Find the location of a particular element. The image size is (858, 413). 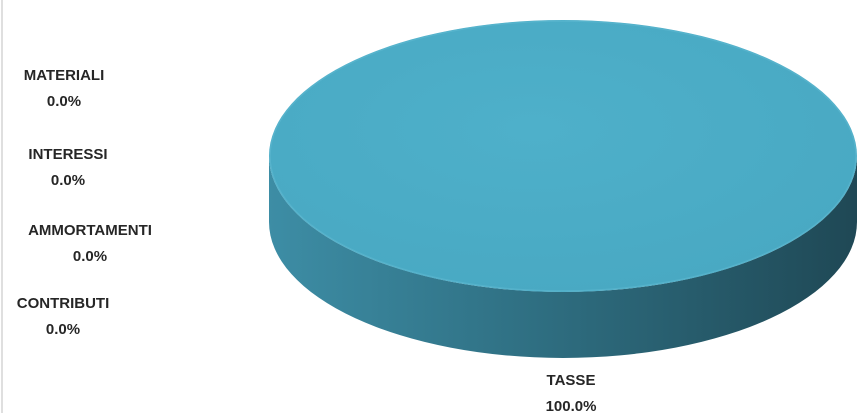

slice-label-contributi: CONTRIBUTI 0.0% is located at coordinates (63, 316).